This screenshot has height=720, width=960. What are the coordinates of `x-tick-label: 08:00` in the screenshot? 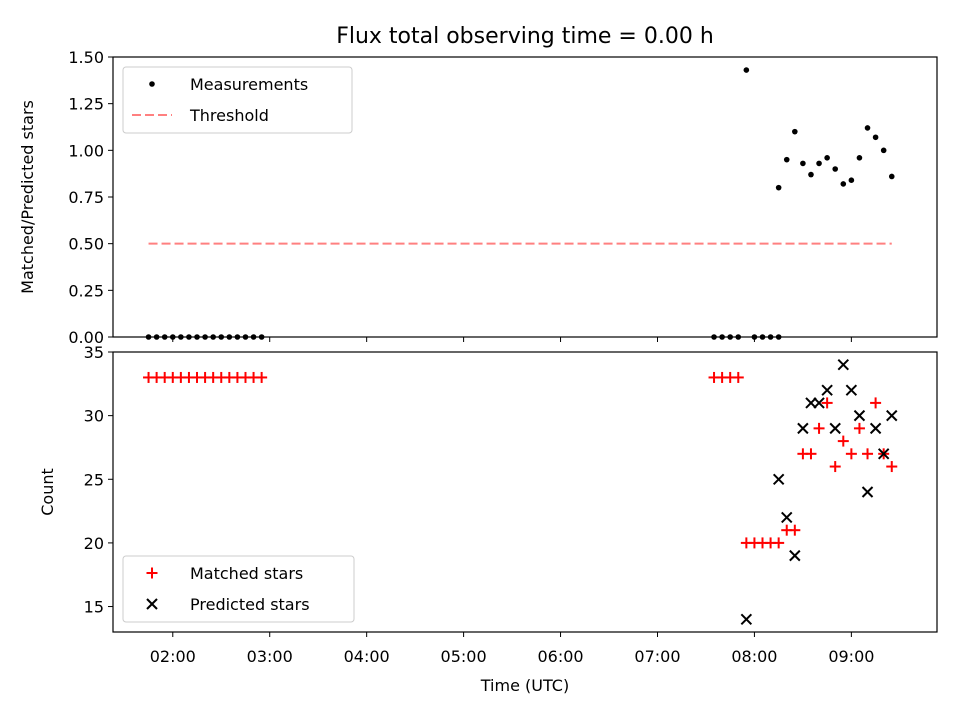 It's located at (754, 656).